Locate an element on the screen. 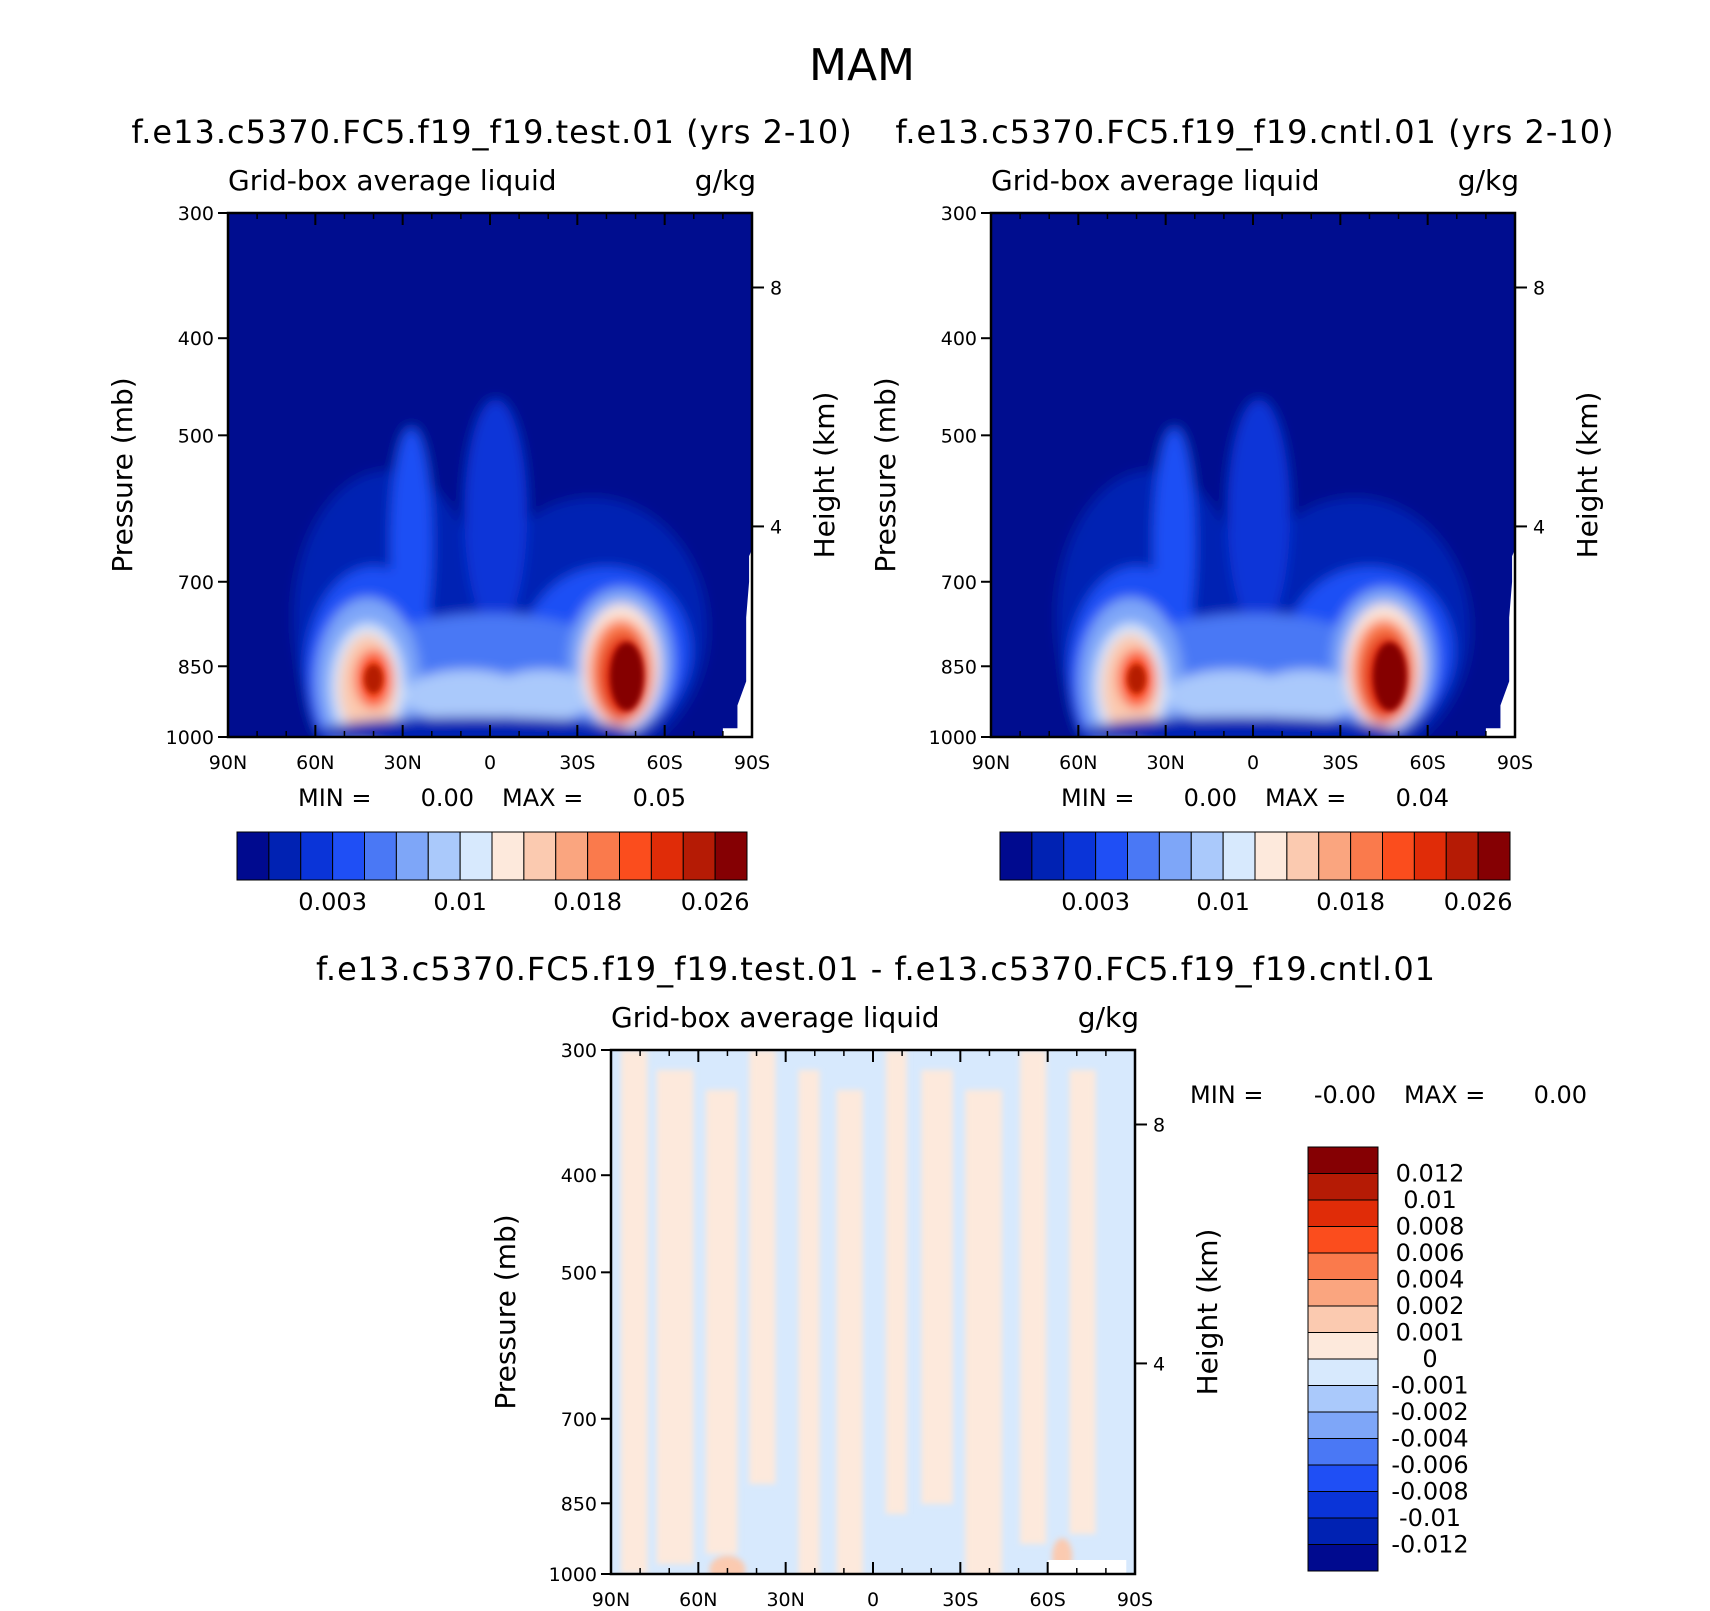 This screenshot has height=1611, width=1710. colorbar-label: -0.006 is located at coordinates (1429, 1465).